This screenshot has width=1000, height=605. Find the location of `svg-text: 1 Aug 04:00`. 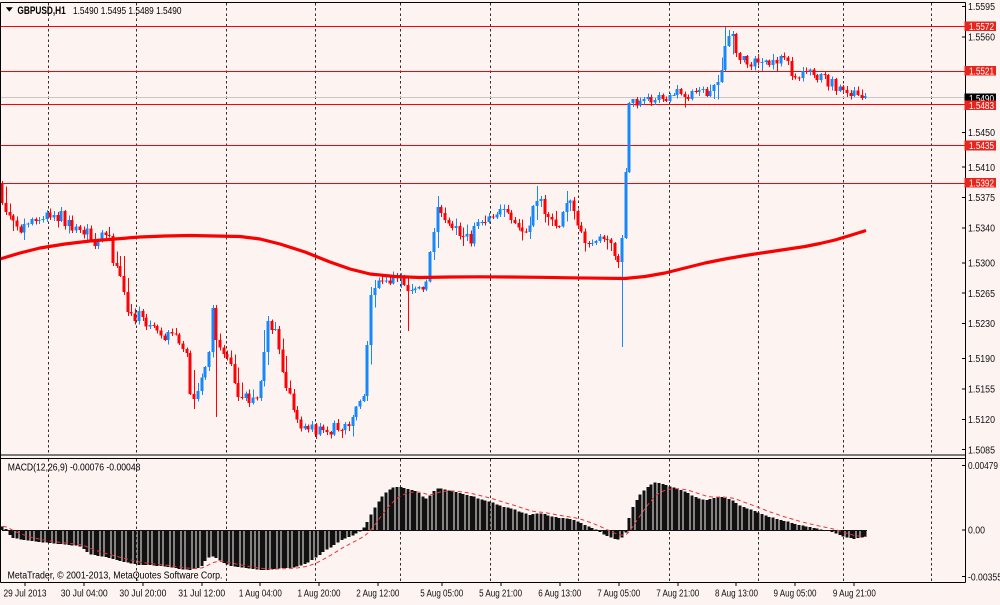

svg-text: 1 Aug 04:00 is located at coordinates (260, 594).